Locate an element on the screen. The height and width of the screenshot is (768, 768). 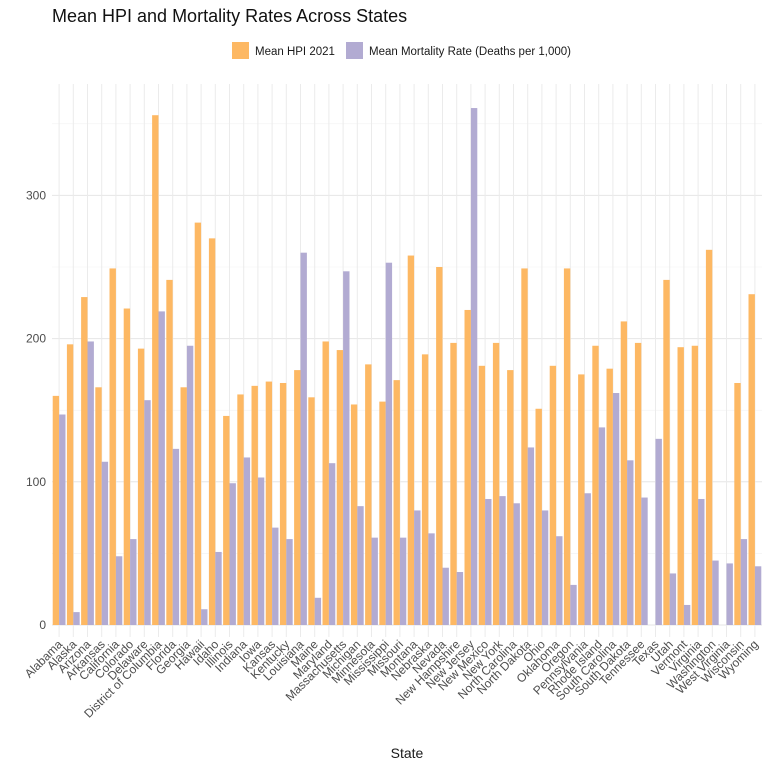
y-tick-label: 300 is located at coordinates (36, 195).